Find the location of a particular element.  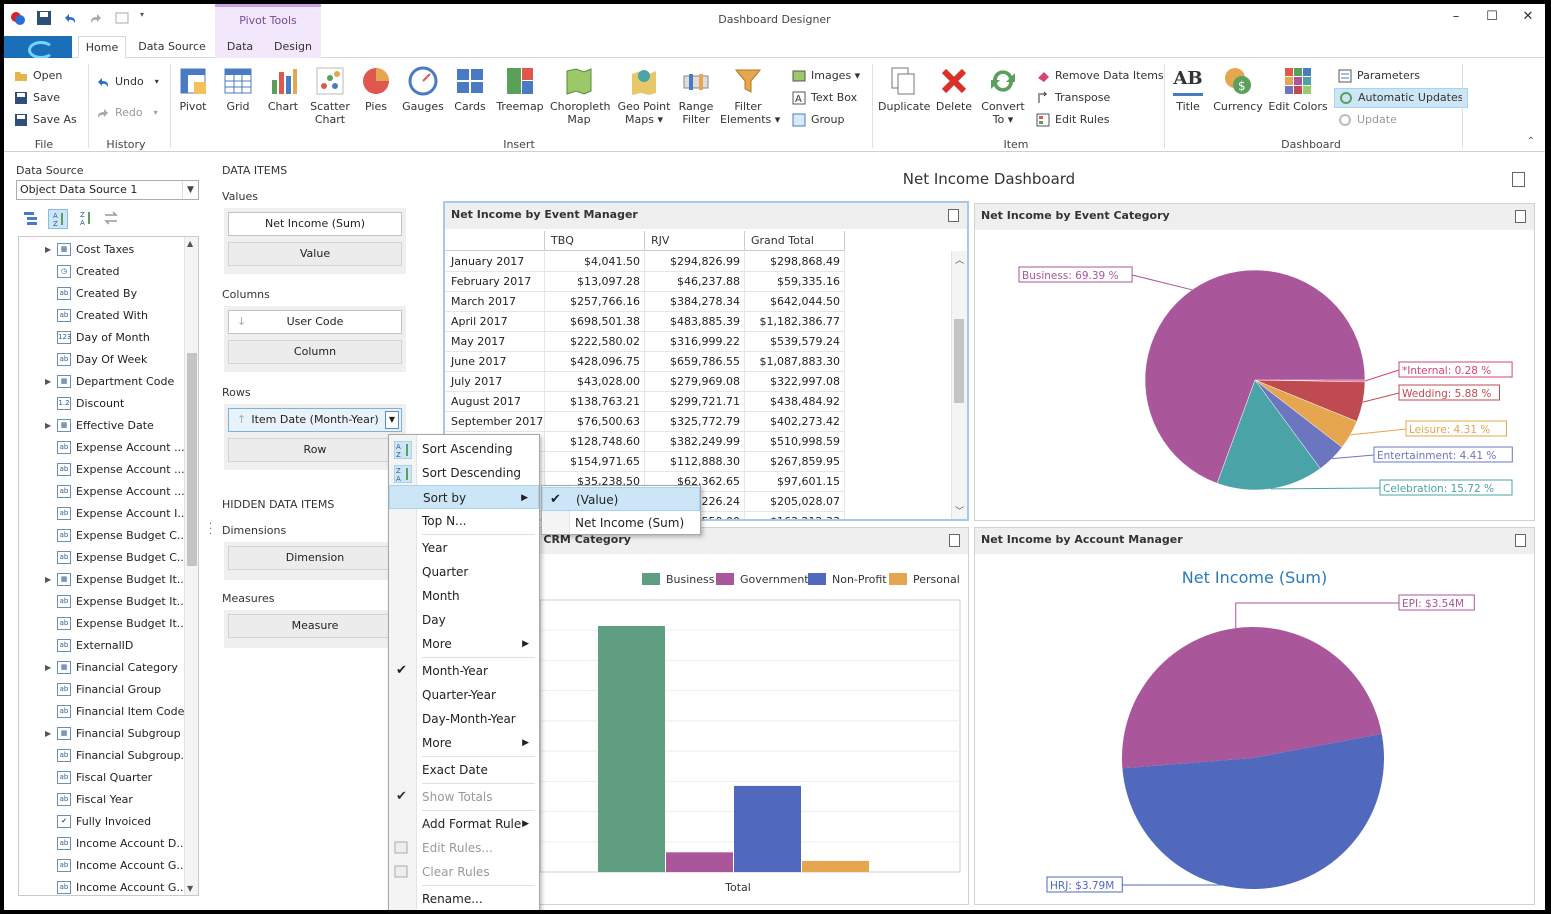

duplicate-button: Duplicate is located at coordinates (904, 89).